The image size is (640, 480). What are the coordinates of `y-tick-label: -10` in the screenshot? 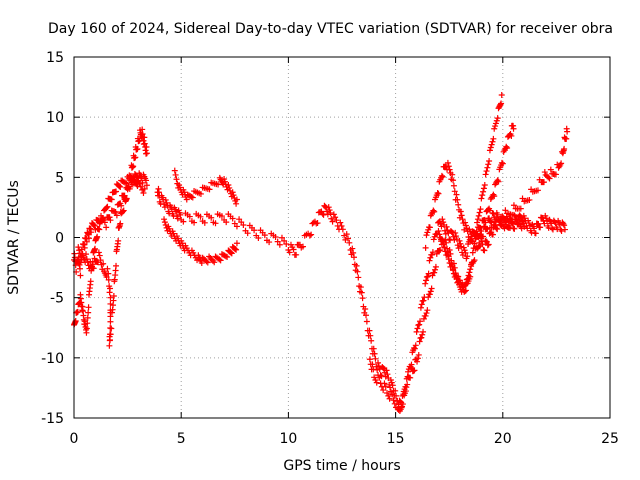 It's located at (52, 359).